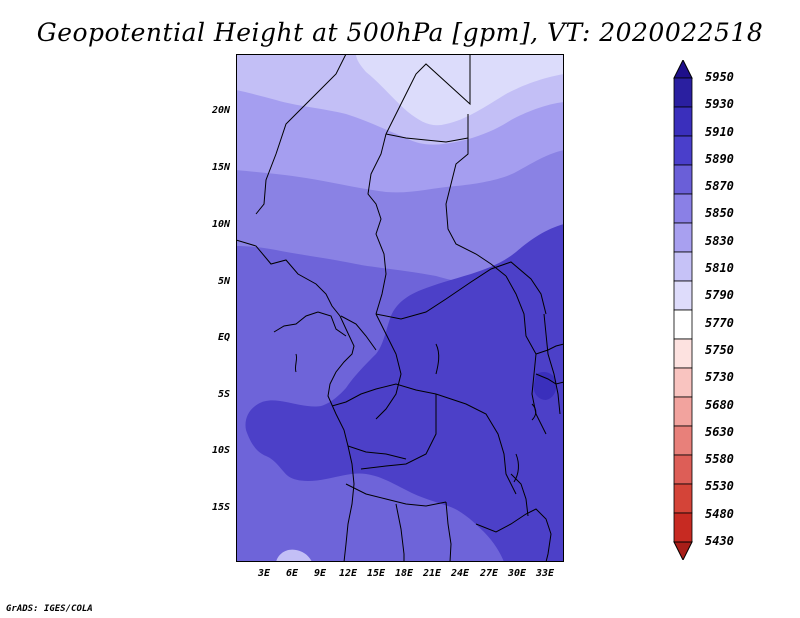  Describe the element at coordinates (719, 349) in the screenshot. I see `colorbar-label: 5750` at that location.